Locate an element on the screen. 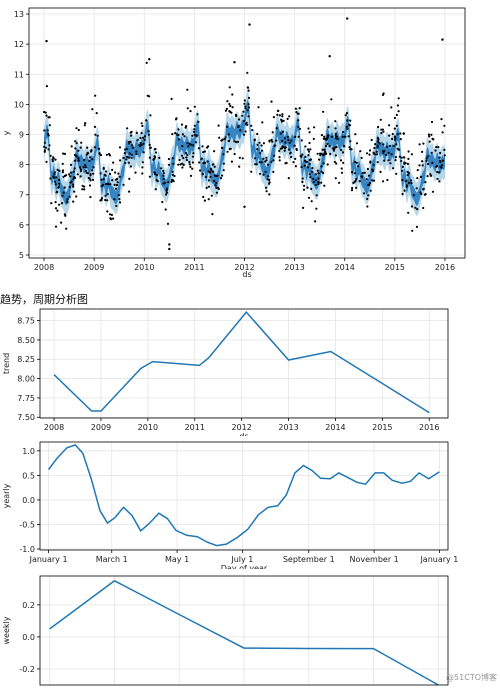 The height and width of the screenshot is (692, 500). trend-ytick-label-5: 8.75 is located at coordinates (26, 321).